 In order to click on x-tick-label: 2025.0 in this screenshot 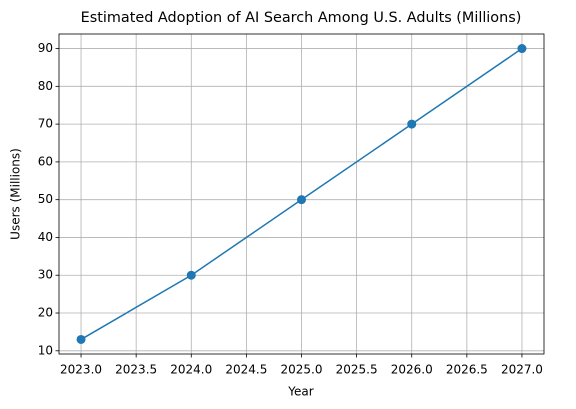, I will do `click(302, 370)`.